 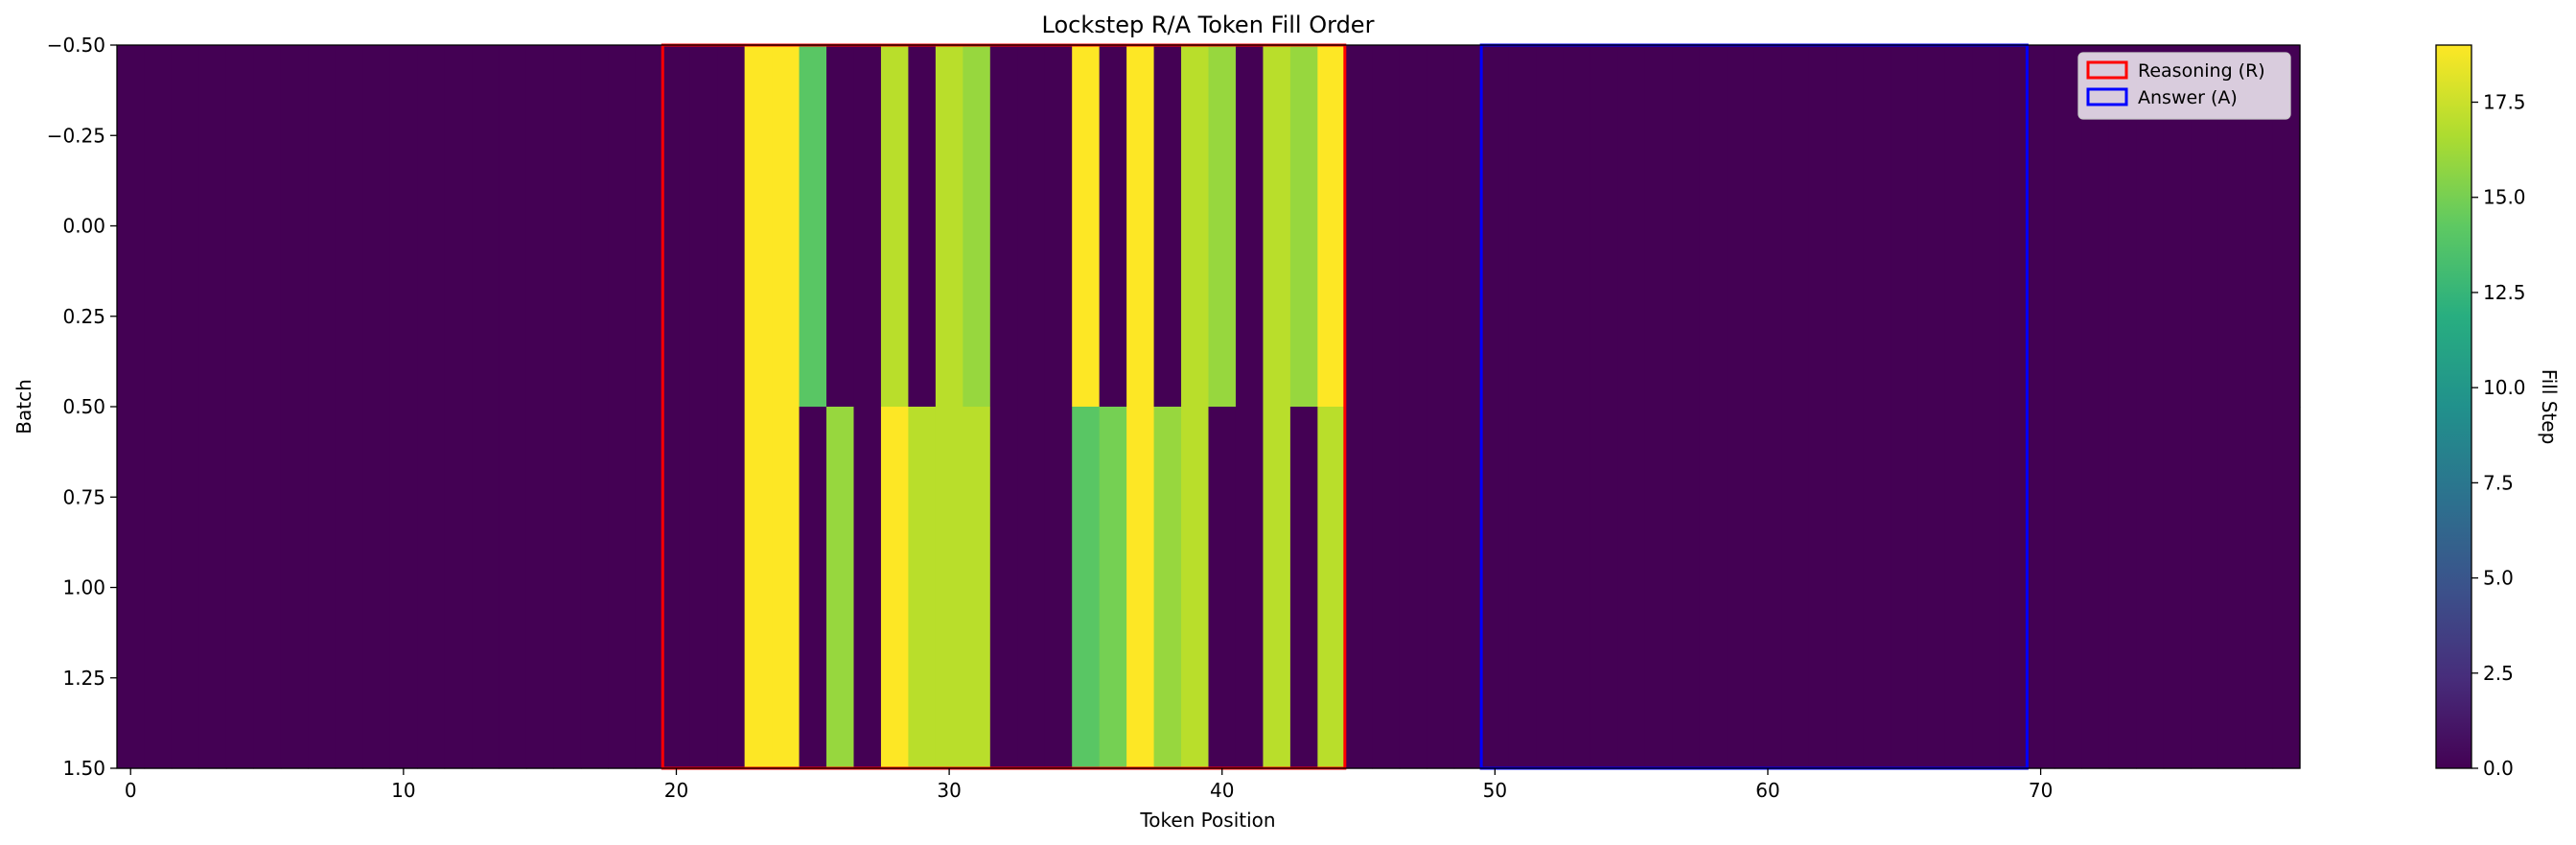 I want to click on colorbar, so click(x=2453, y=406).